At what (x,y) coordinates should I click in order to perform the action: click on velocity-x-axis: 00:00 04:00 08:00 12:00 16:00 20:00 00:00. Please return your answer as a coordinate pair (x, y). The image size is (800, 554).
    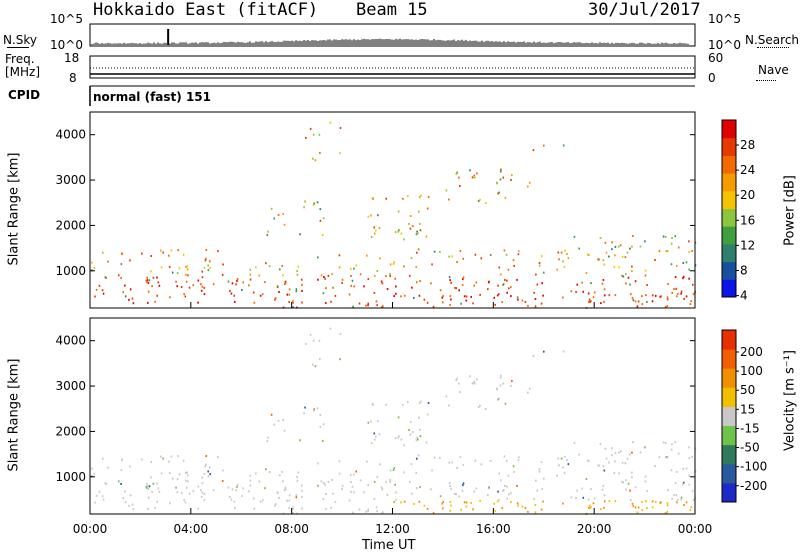
    Looking at the image, I should click on (392, 522).